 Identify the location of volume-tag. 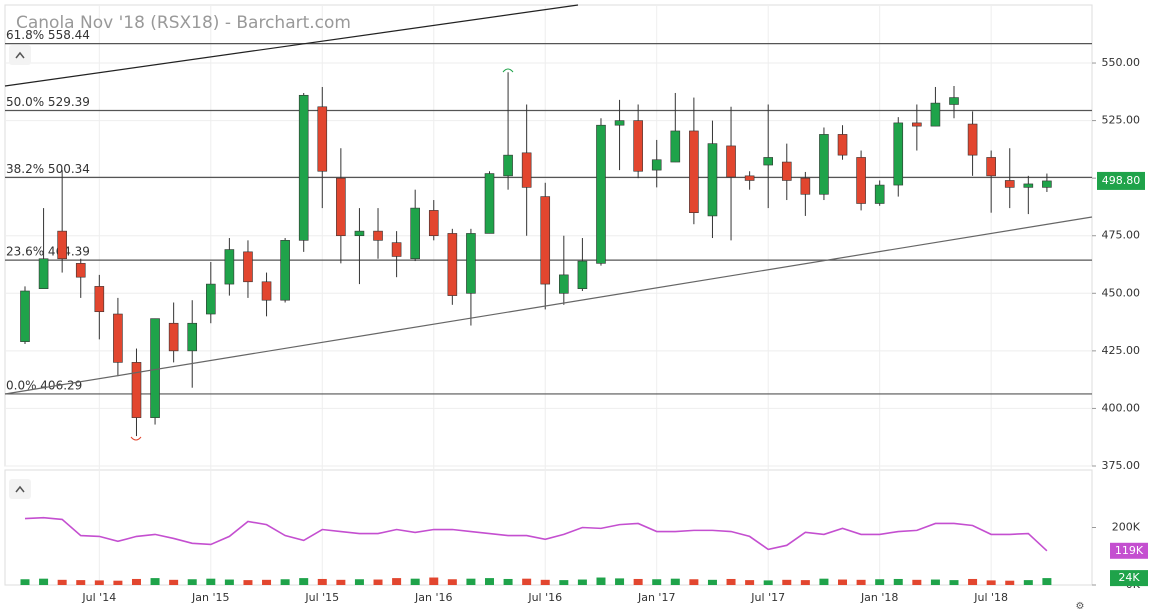
(1129, 578).